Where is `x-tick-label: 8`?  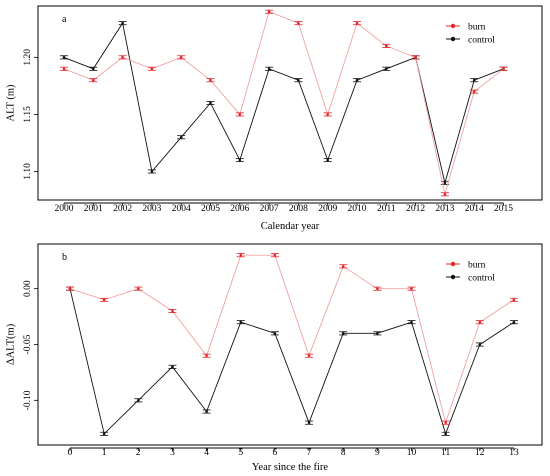
x-tick-label: 8 is located at coordinates (343, 453).